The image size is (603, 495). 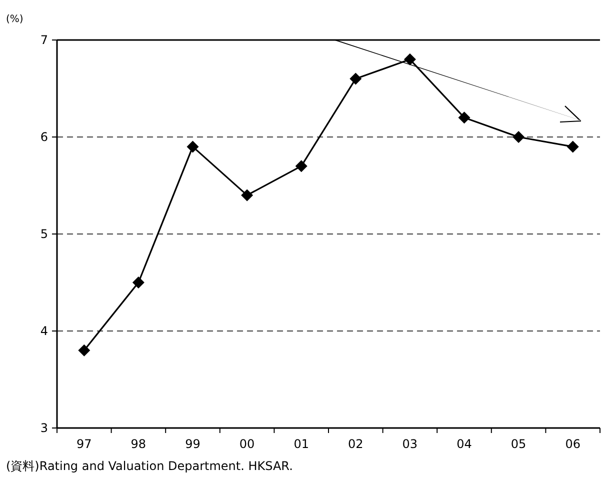 I want to click on y-tick-label: 6, so click(x=44, y=137).